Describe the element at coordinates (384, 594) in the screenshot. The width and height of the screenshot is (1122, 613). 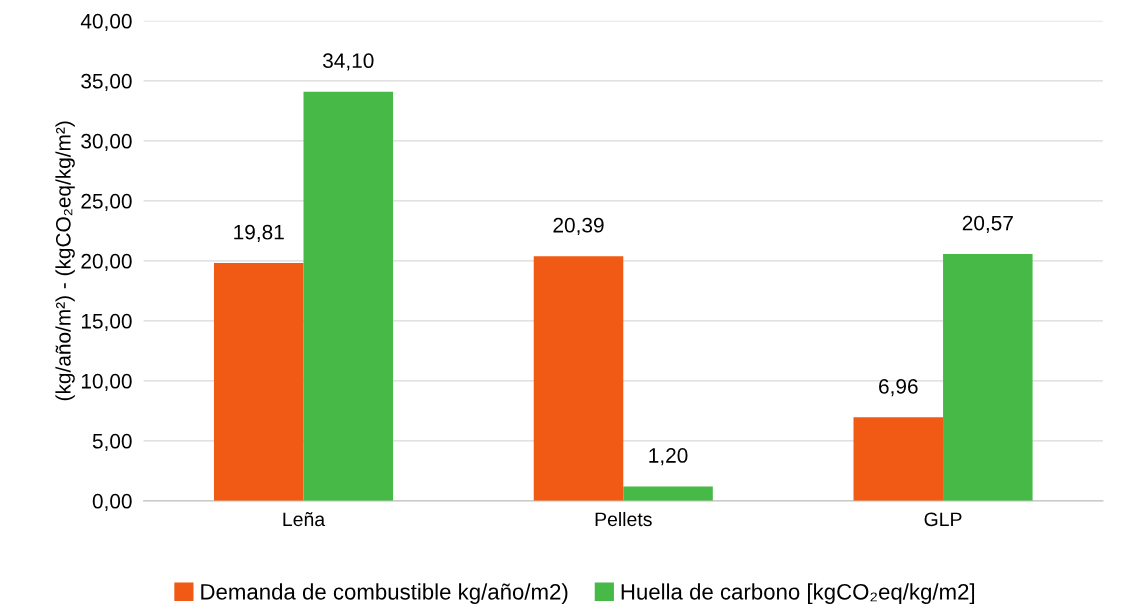
I see `legend-label: Demanda de combustible kg/año/m2)` at that location.